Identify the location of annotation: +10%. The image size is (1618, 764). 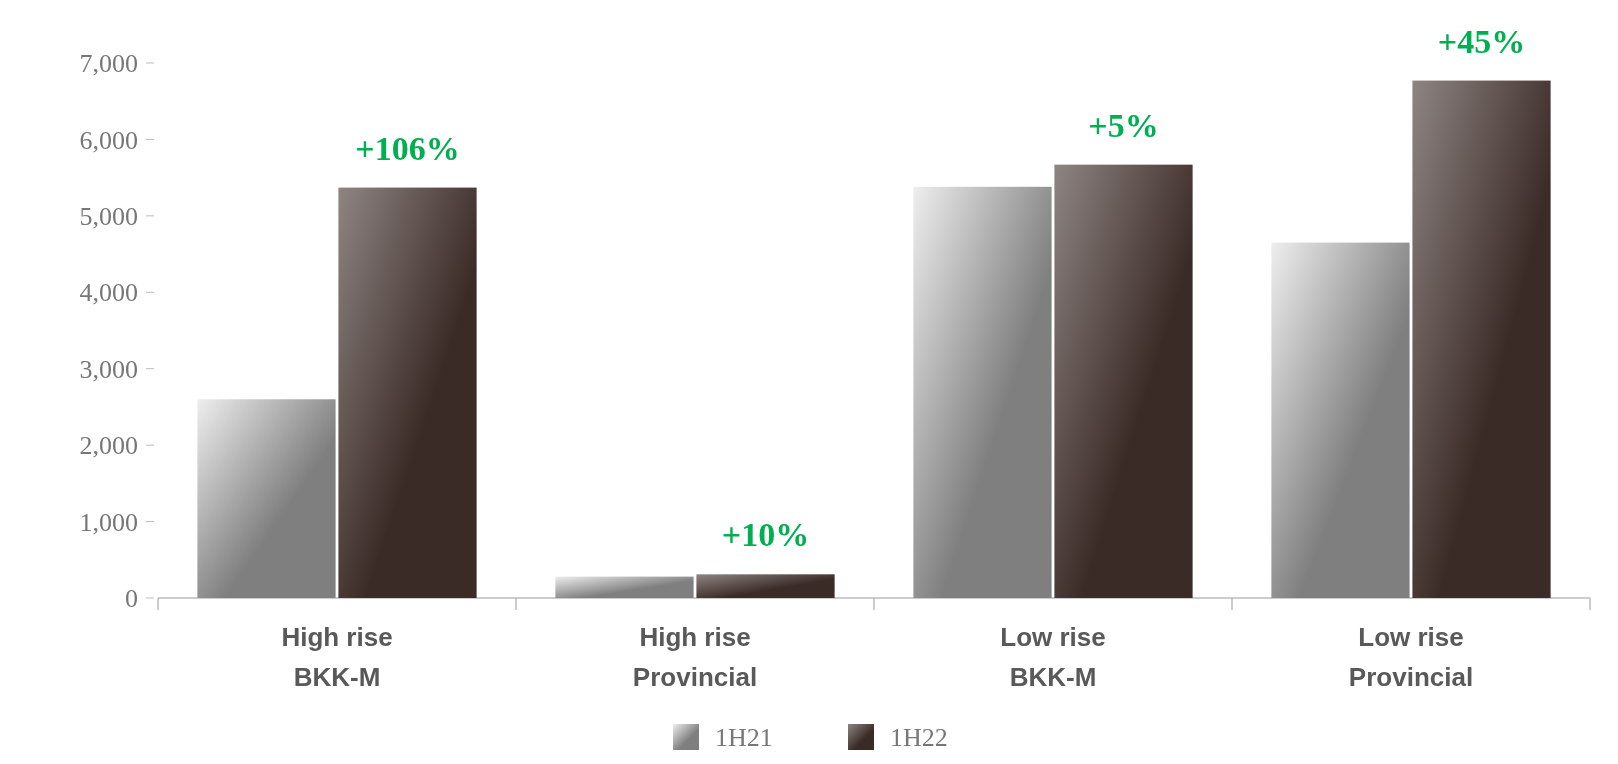
(765, 535).